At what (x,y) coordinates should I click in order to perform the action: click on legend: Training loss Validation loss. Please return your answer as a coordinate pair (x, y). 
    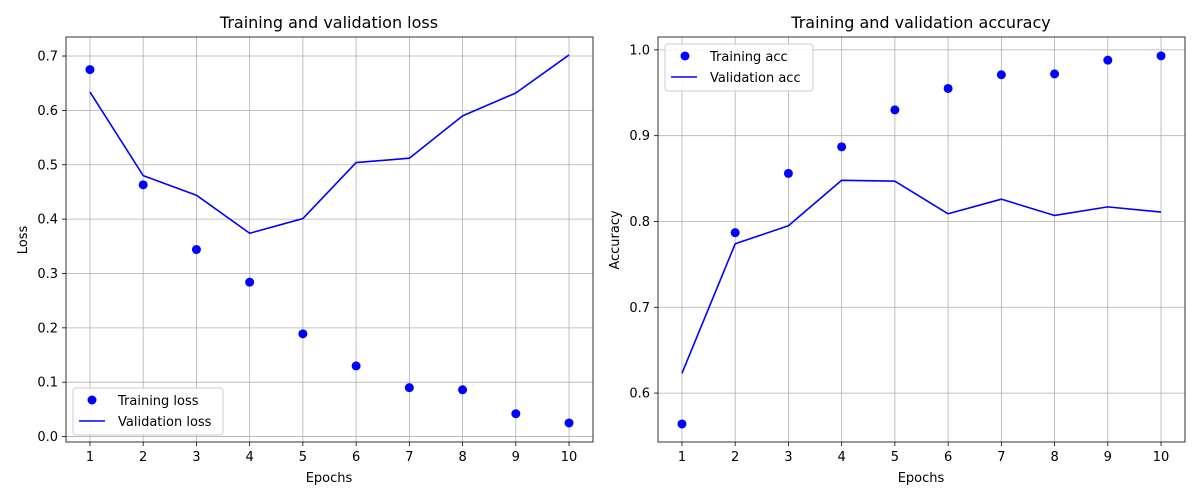
    Looking at the image, I should click on (148, 411).